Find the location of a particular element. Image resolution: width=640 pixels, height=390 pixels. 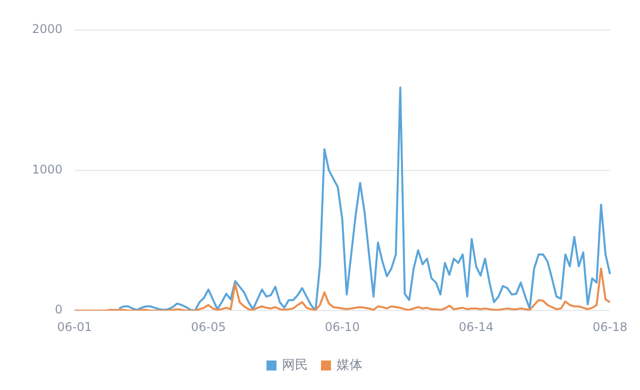

y-tick-label: 1000 is located at coordinates (47, 169).